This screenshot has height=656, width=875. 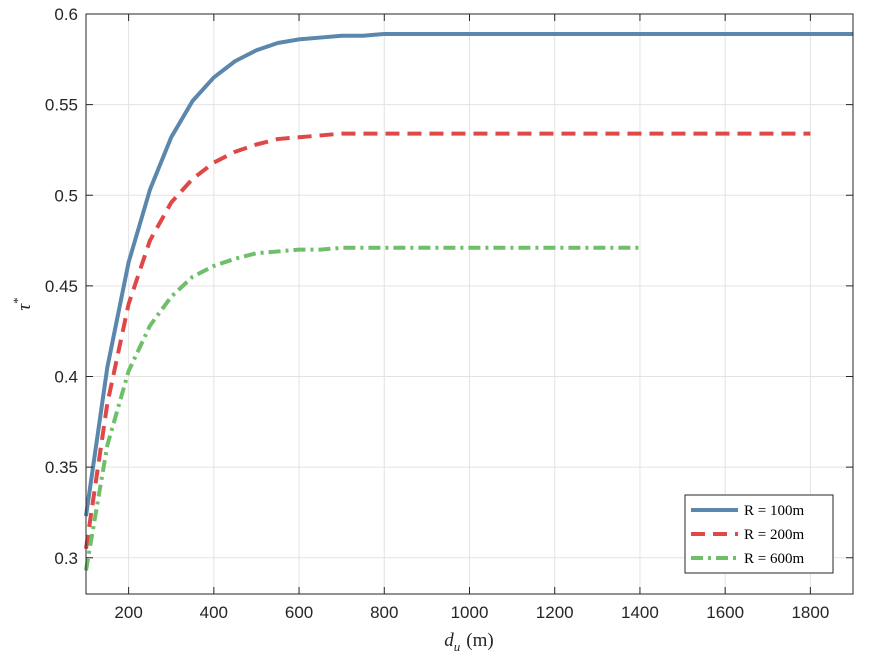 What do you see at coordinates (128, 612) in the screenshot?
I see `x-tick-label: 200` at bounding box center [128, 612].